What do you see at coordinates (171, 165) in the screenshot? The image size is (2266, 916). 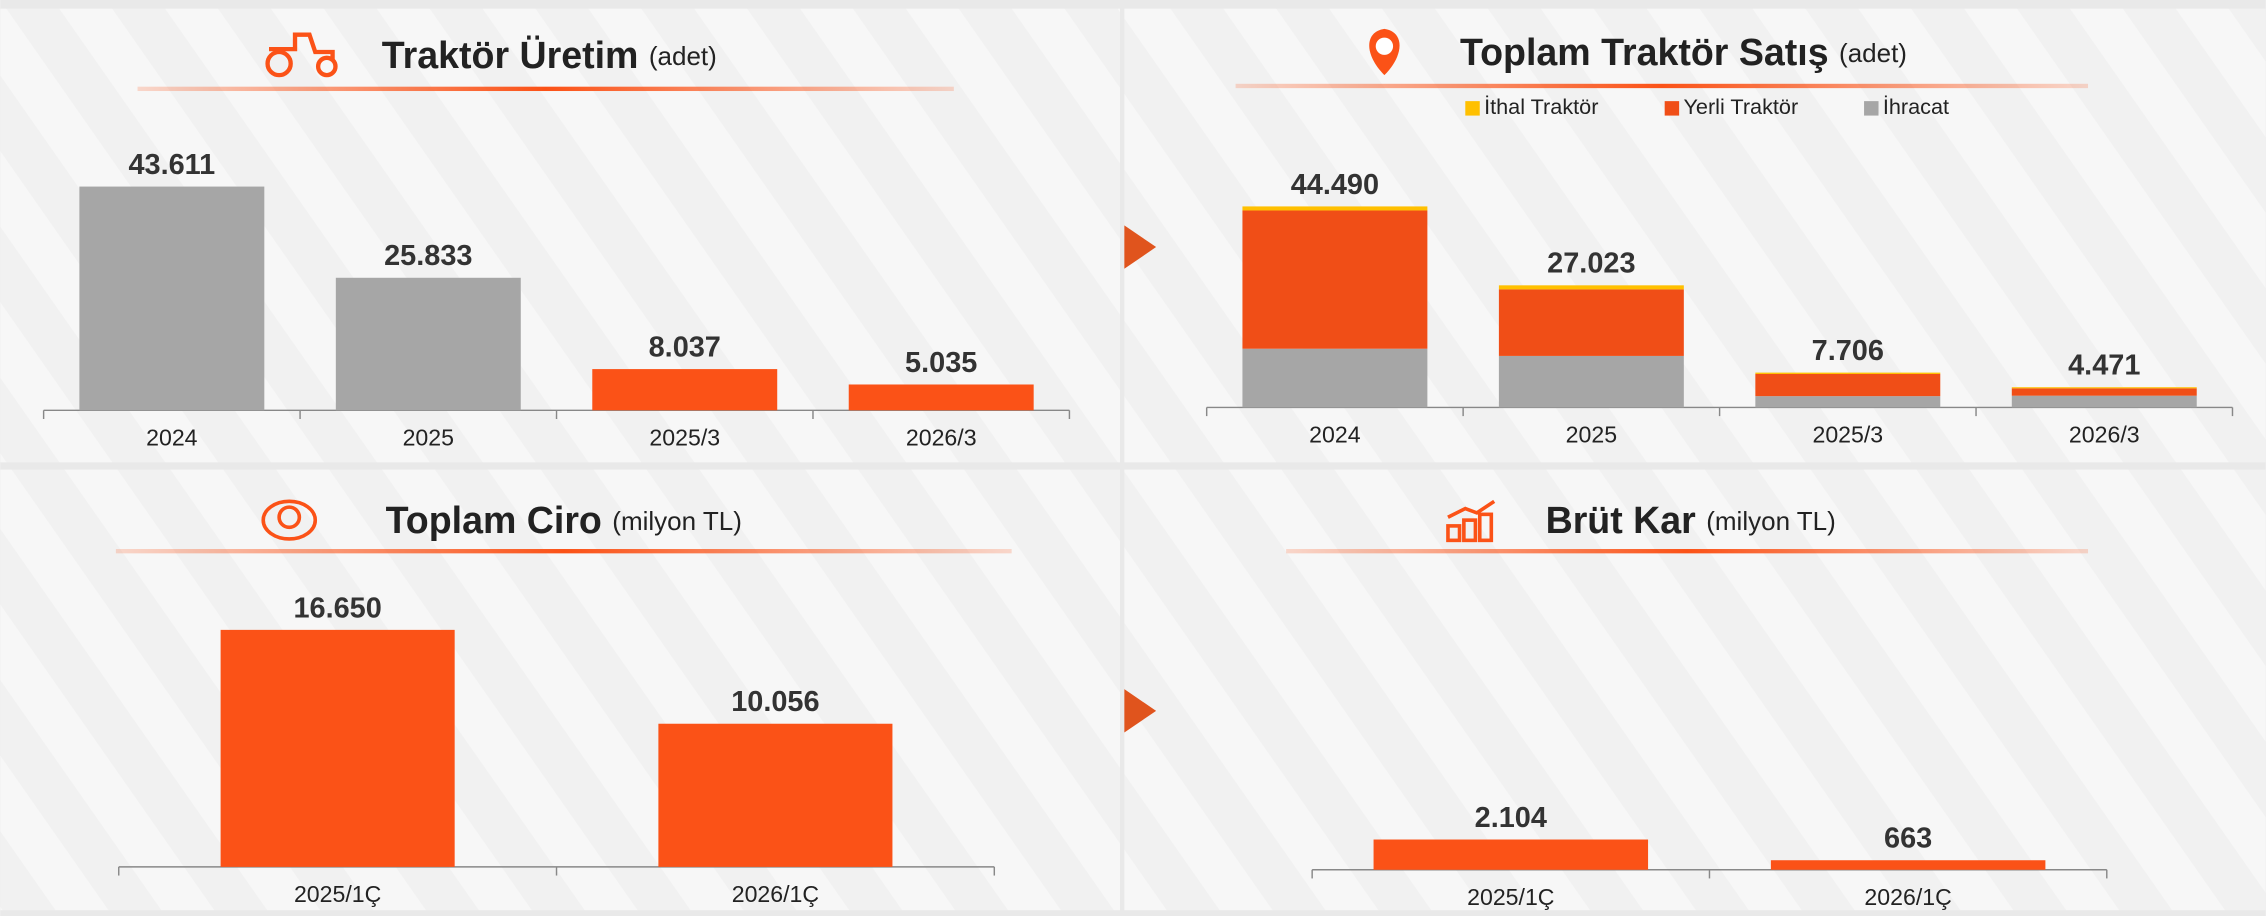 I see `value-label: 43.611` at bounding box center [171, 165].